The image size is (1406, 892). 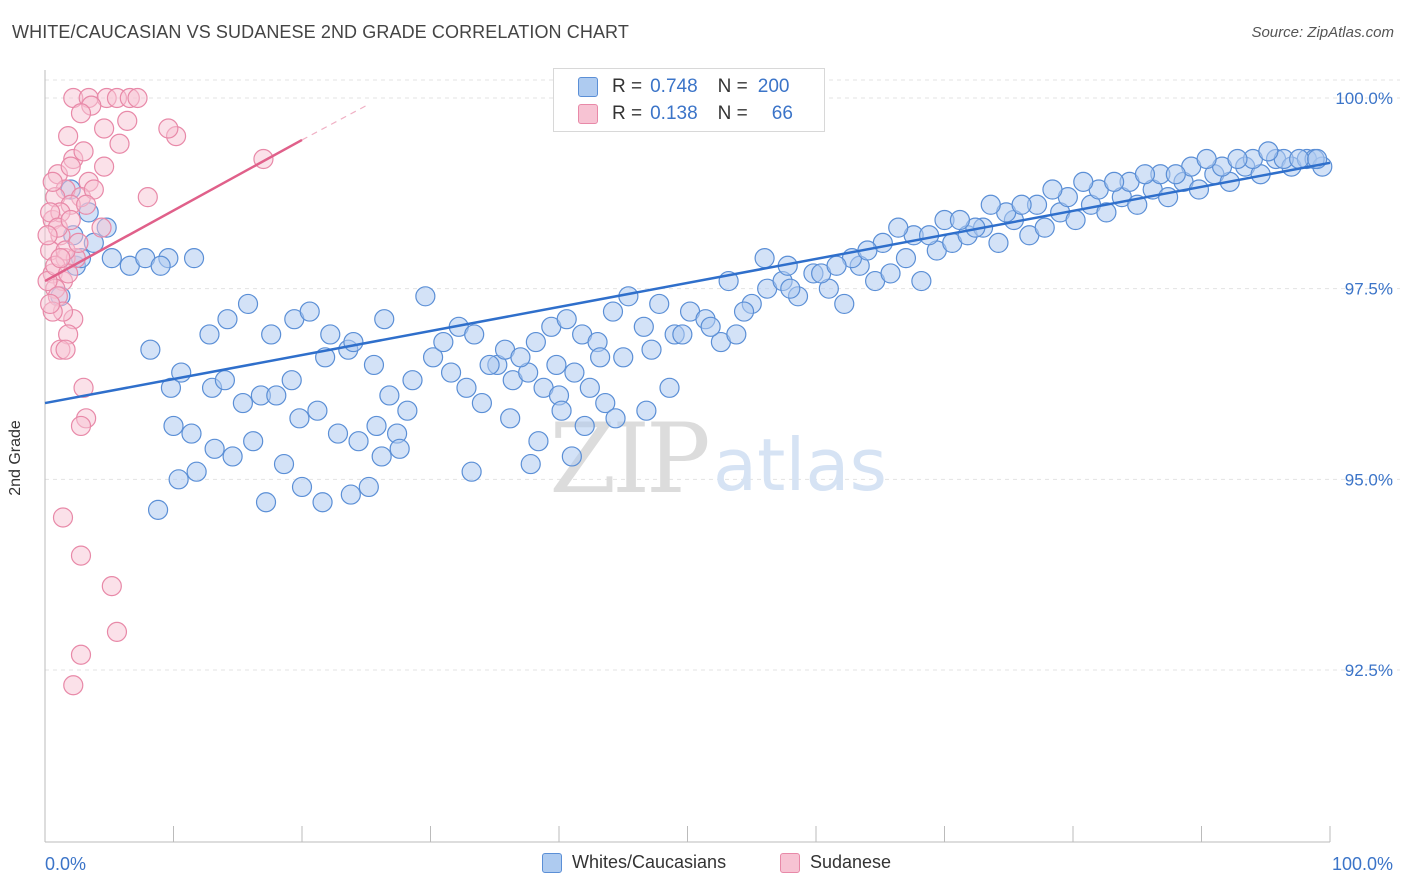 I want to click on trend-line-sudanese, so click(x=173, y=210).